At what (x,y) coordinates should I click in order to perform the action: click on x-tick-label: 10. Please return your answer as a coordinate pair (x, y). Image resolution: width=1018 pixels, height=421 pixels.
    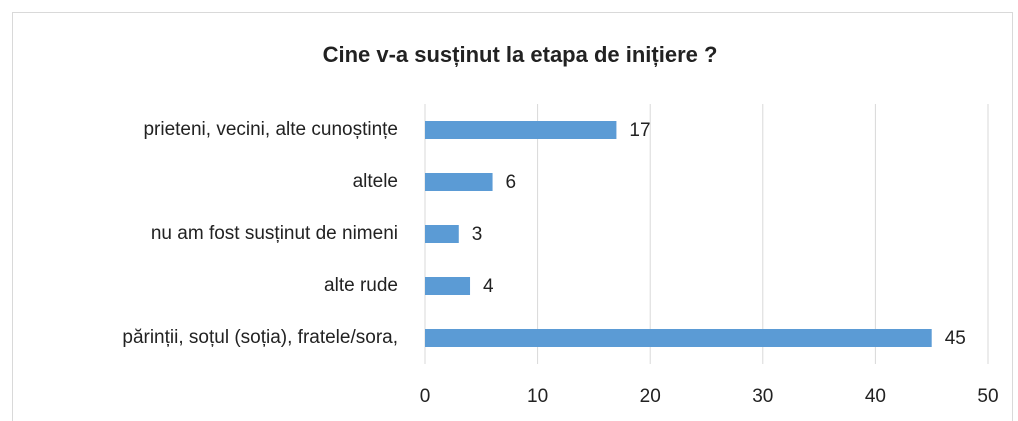
    Looking at the image, I should click on (537, 396).